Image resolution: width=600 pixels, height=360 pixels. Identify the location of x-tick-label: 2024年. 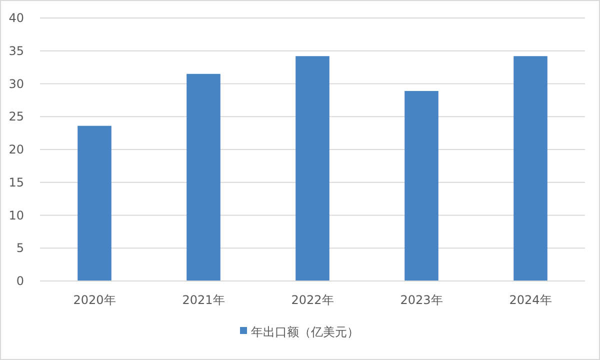
(530, 300).